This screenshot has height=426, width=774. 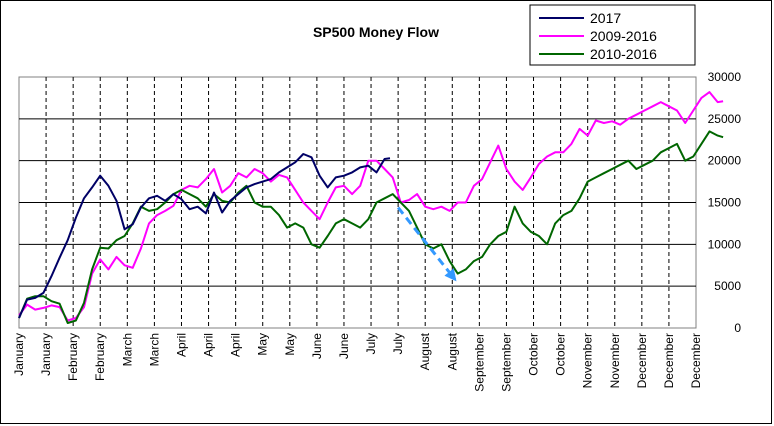 I want to click on annotation-arrow, so click(x=426, y=244).